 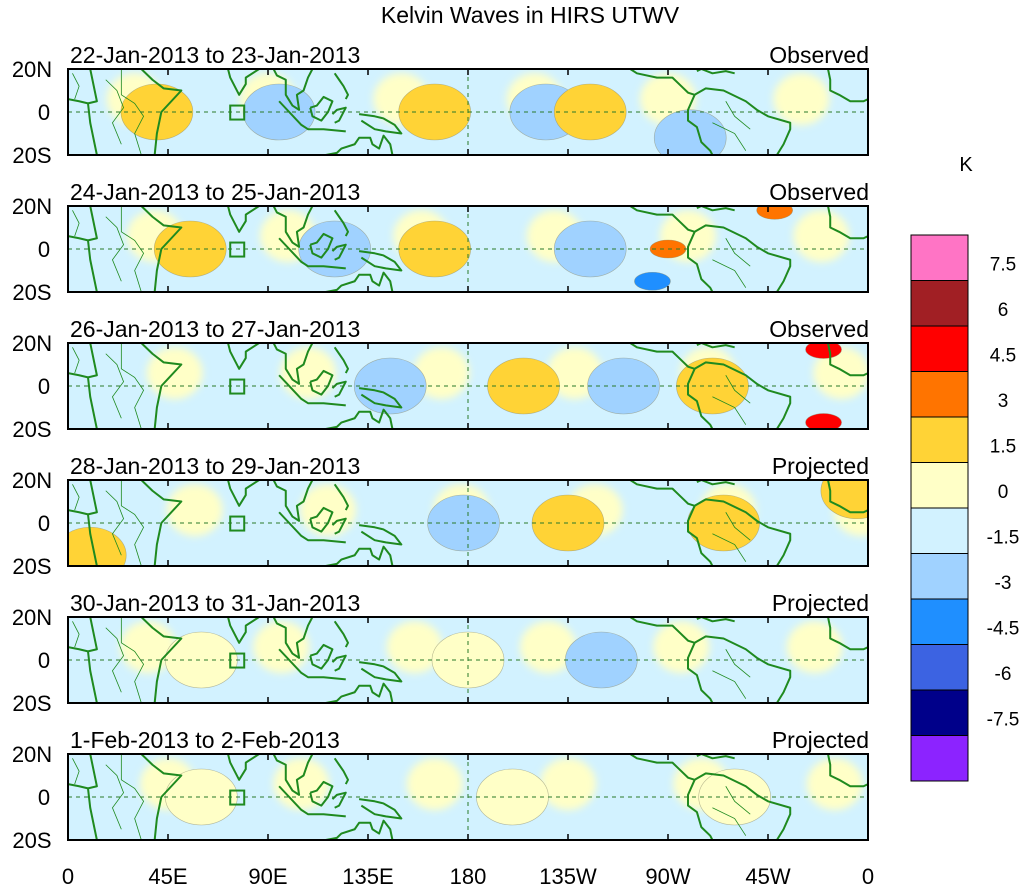 What do you see at coordinates (215, 329) in the screenshot?
I see `panel-date-range: 26-Jan-2013 to 27-Jan-2013` at bounding box center [215, 329].